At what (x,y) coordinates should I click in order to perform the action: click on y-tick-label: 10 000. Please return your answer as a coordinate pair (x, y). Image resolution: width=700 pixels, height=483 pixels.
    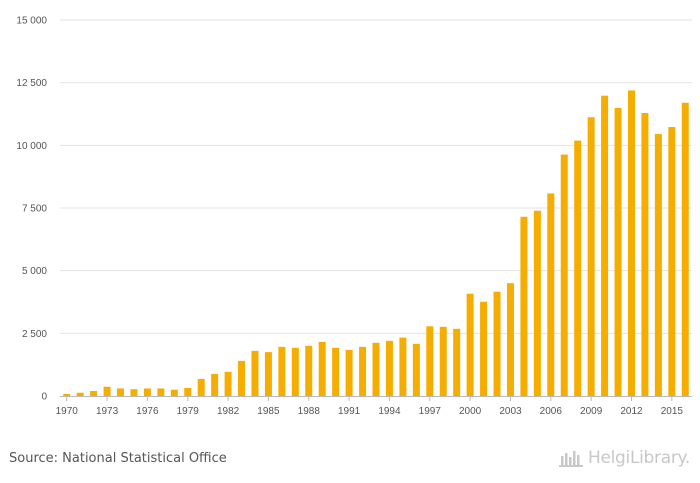
    Looking at the image, I should click on (31, 146).